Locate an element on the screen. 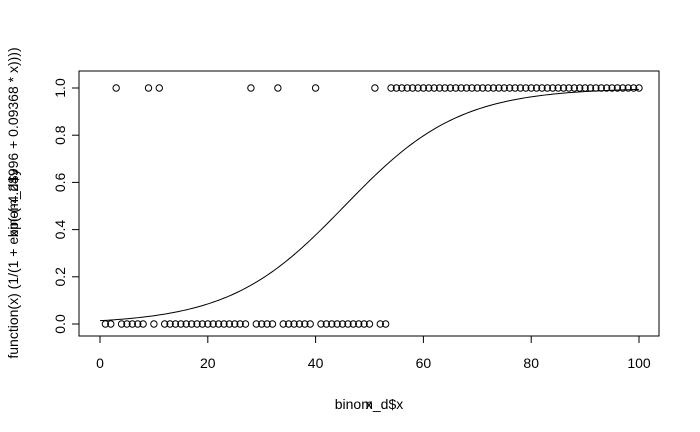 The height and width of the screenshot is (432, 700). y-tick-label: 1.0 is located at coordinates (60, 88).